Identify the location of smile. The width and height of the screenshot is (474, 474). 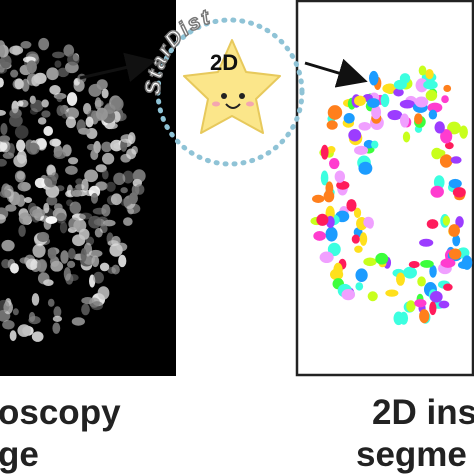
(233, 106).